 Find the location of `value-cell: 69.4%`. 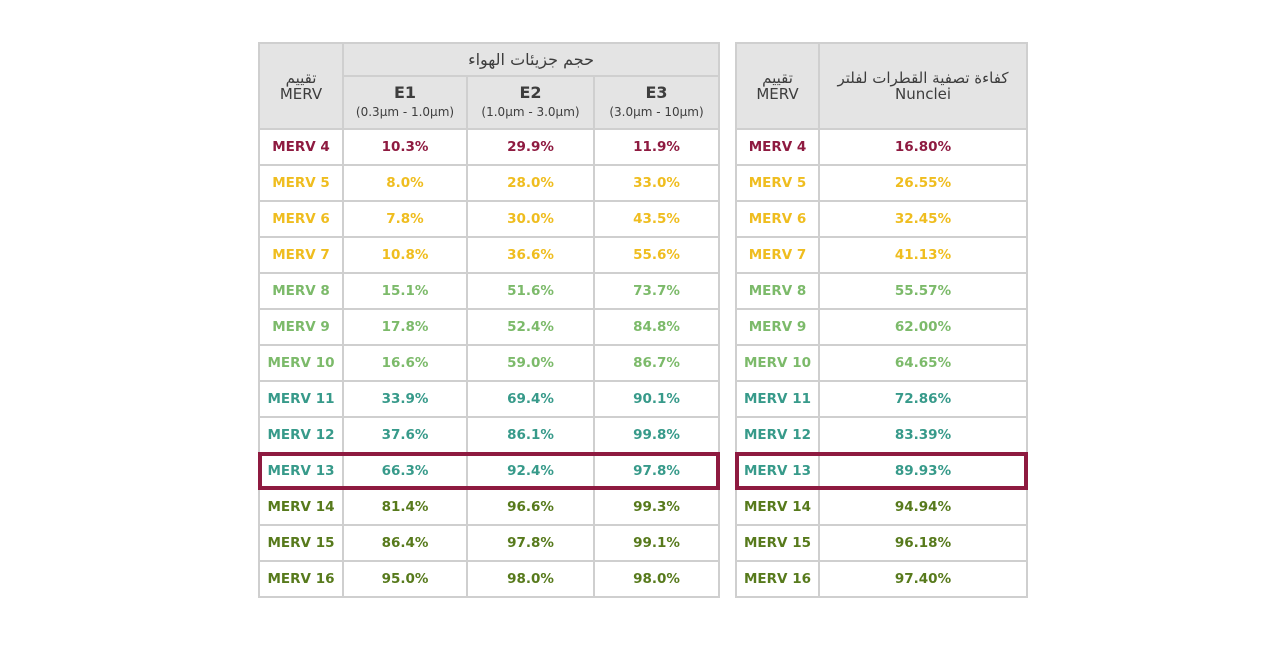

value-cell: 69.4% is located at coordinates (530, 399).